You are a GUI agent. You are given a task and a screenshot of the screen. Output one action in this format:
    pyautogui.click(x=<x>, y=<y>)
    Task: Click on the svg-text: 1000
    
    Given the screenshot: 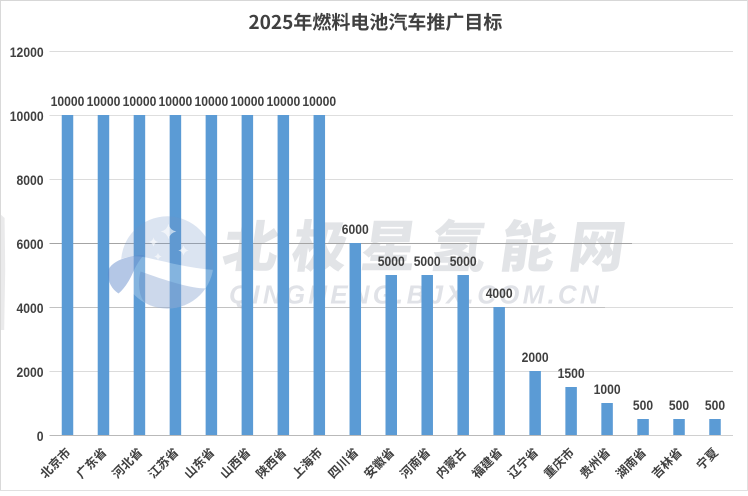 What is the action you would take?
    pyautogui.click(x=607, y=389)
    